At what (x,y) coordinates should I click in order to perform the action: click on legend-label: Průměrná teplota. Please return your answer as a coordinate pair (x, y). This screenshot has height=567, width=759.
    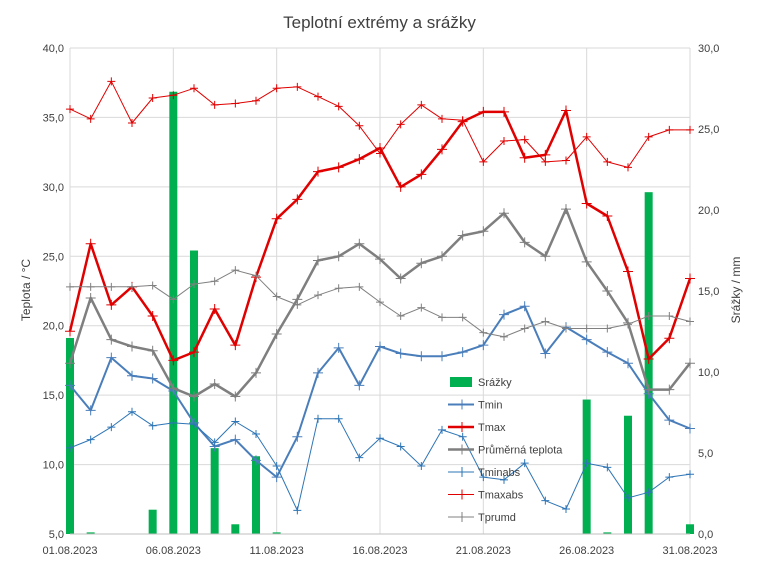
    Looking at the image, I should click on (520, 451).